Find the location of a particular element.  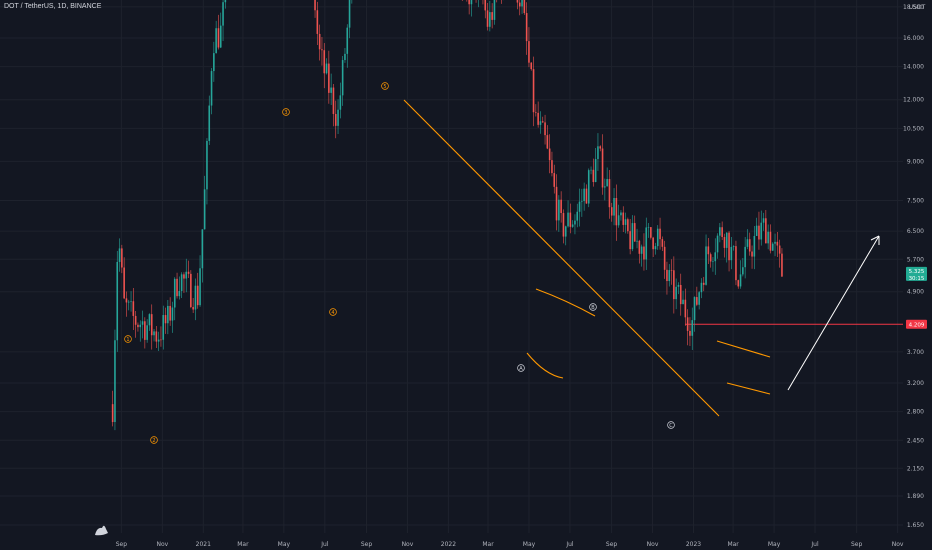

x-tick-label: Mar is located at coordinates (243, 544).